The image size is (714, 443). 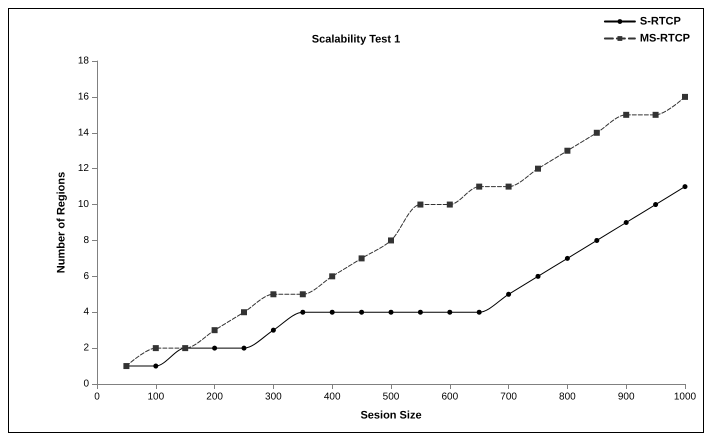 What do you see at coordinates (84, 204) in the screenshot?
I see `y-tick-label: 10` at bounding box center [84, 204].